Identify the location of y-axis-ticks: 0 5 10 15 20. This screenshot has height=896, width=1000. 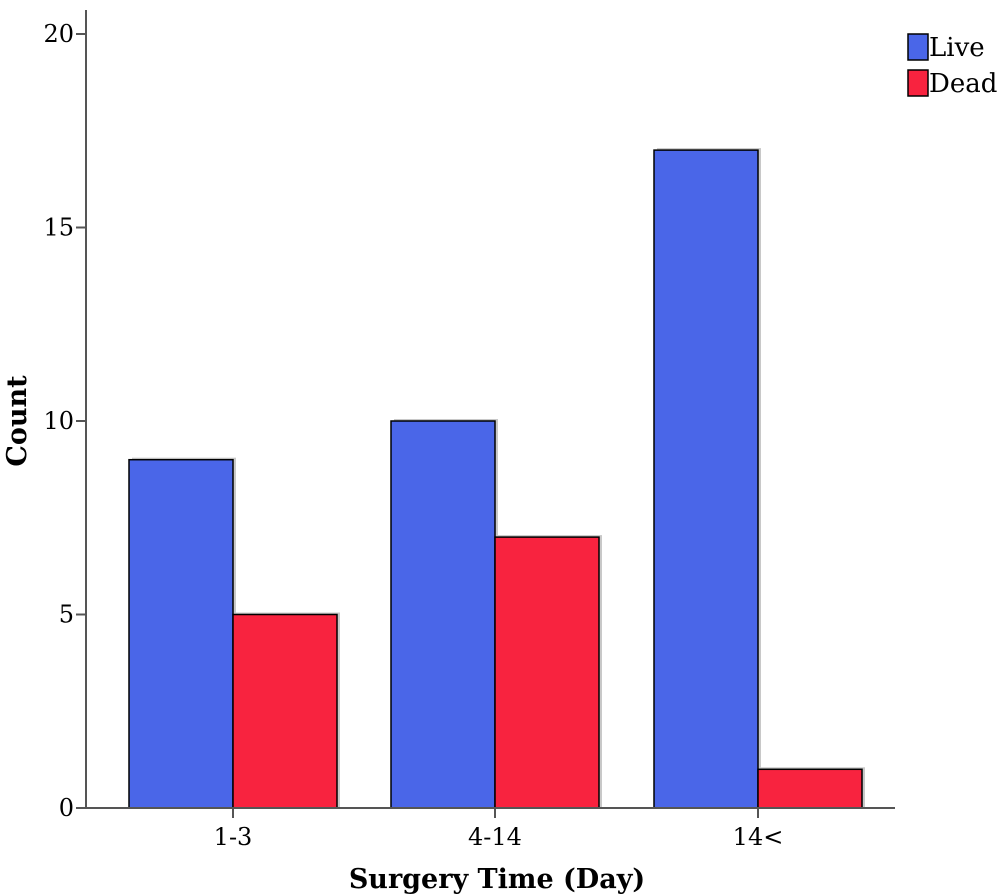
(64, 421).